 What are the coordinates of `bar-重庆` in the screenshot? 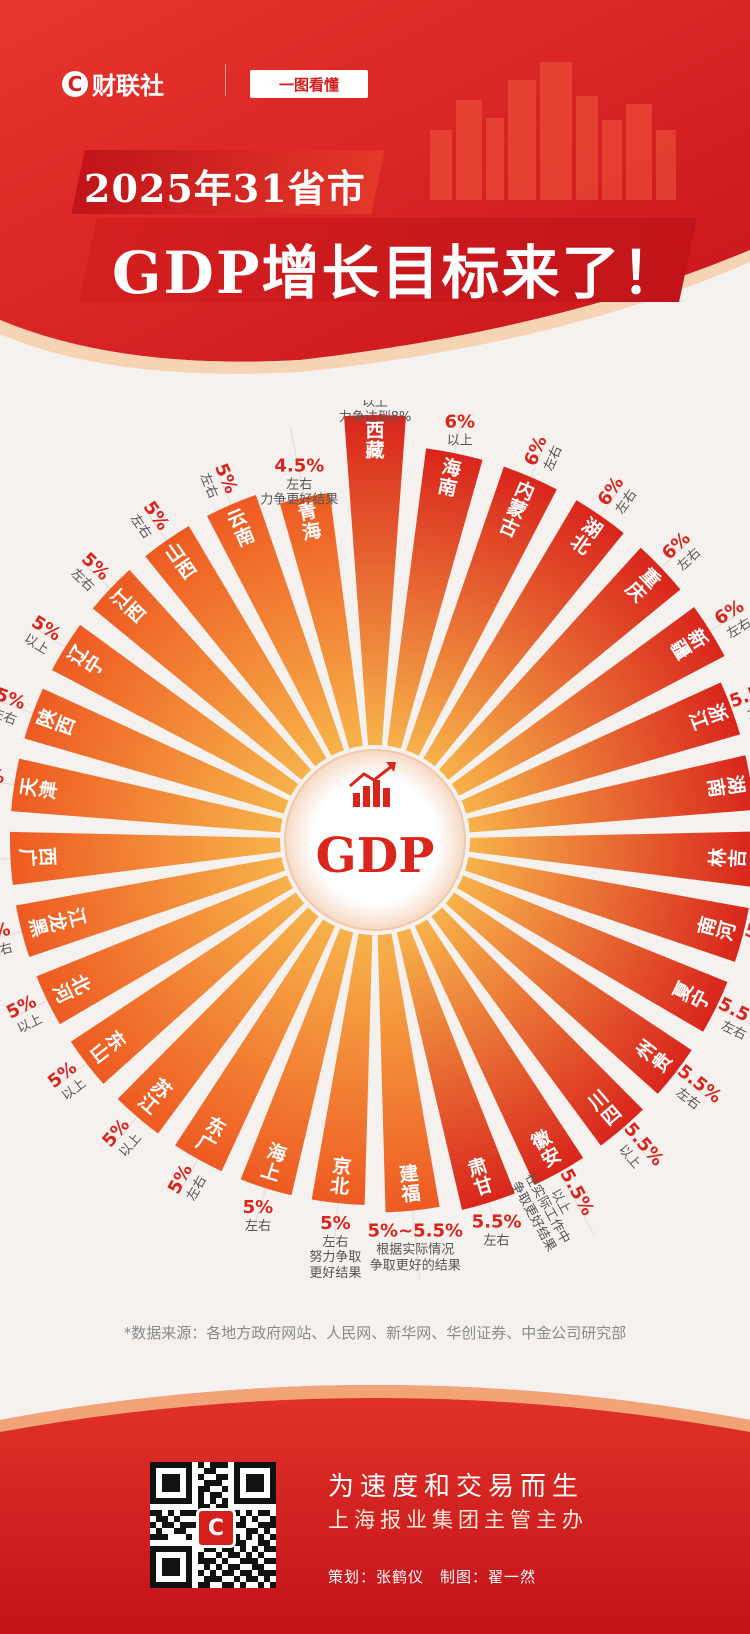 It's located at (559, 663).